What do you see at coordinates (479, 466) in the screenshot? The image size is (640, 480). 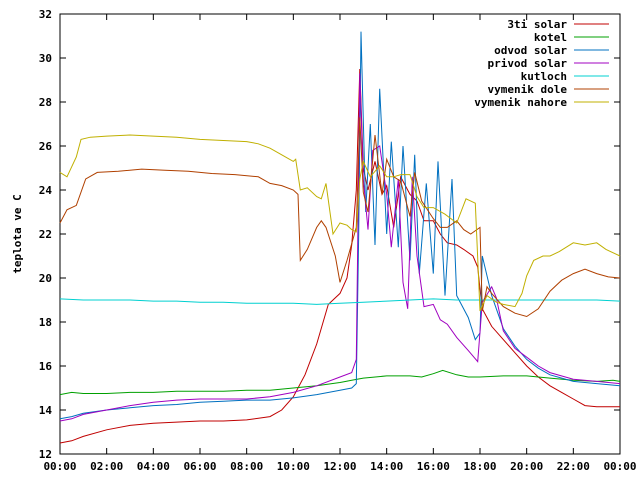 I see `x-tick-label: 18:00` at bounding box center [479, 466].